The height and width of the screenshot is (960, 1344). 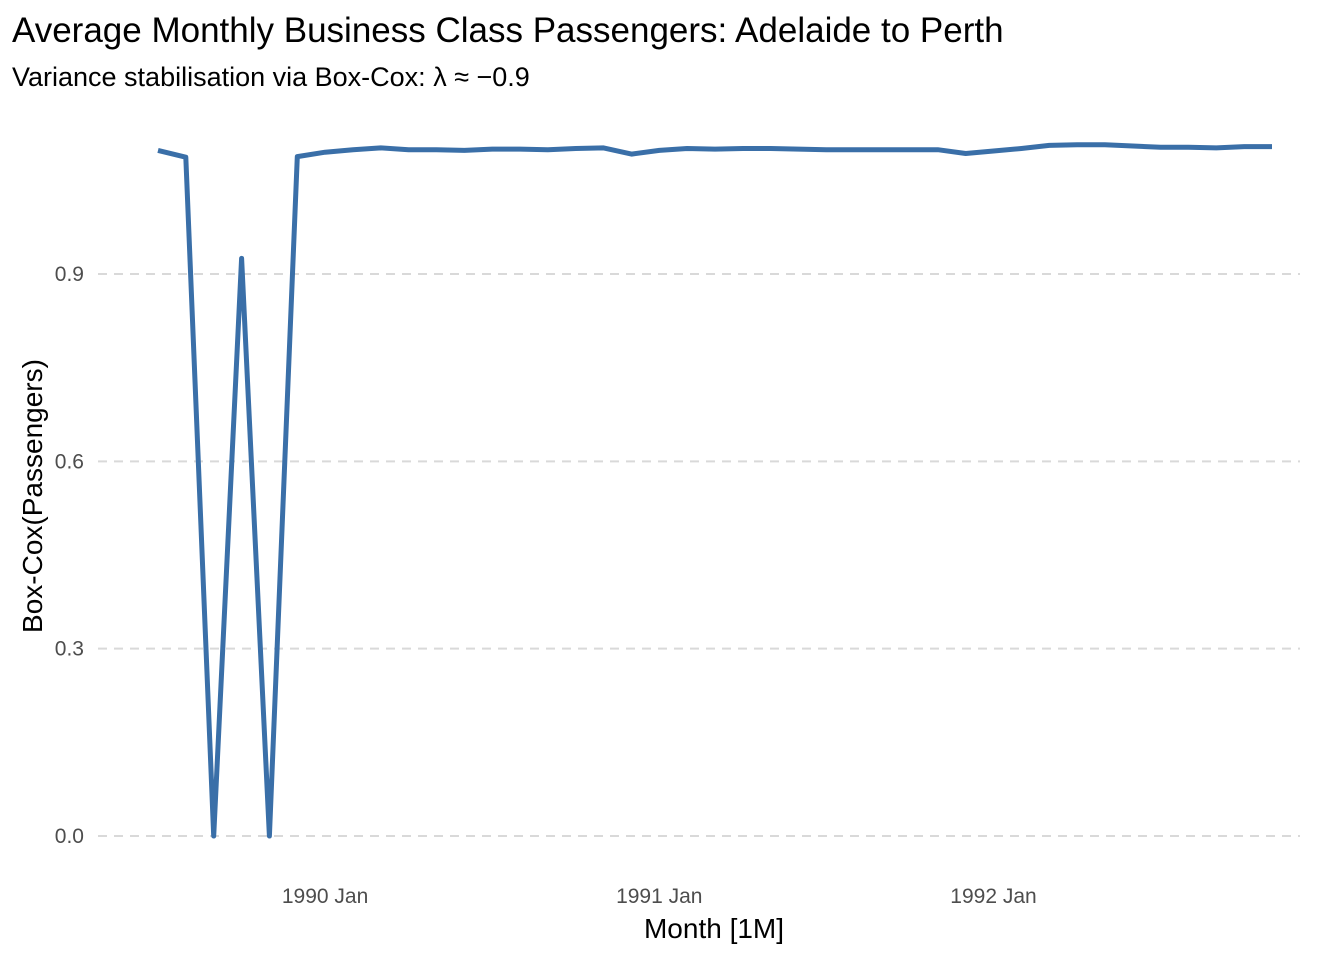 What do you see at coordinates (69, 649) in the screenshot?
I see `y-tick-label: 0.3` at bounding box center [69, 649].